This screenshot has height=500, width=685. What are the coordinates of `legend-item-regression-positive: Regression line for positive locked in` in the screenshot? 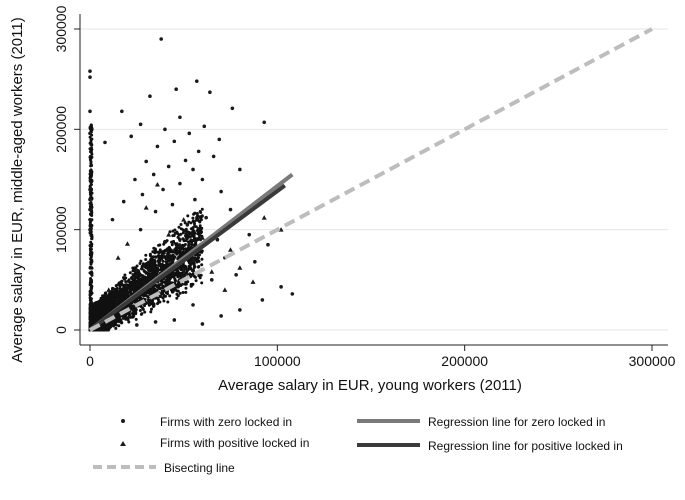 It's located at (490, 446).